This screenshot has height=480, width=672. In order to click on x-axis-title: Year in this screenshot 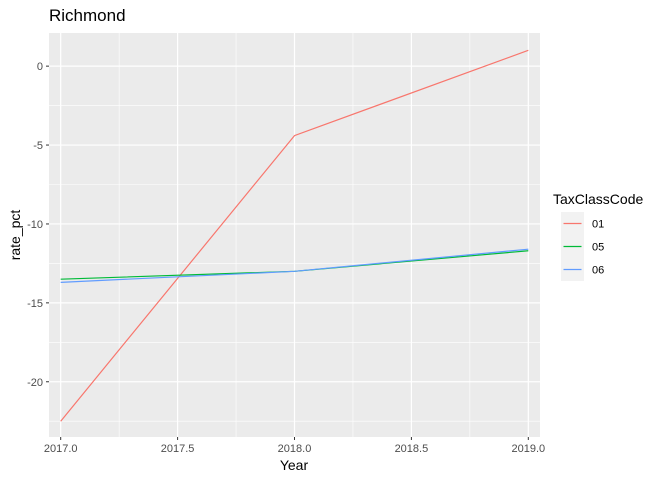, I will do `click(294, 465)`.